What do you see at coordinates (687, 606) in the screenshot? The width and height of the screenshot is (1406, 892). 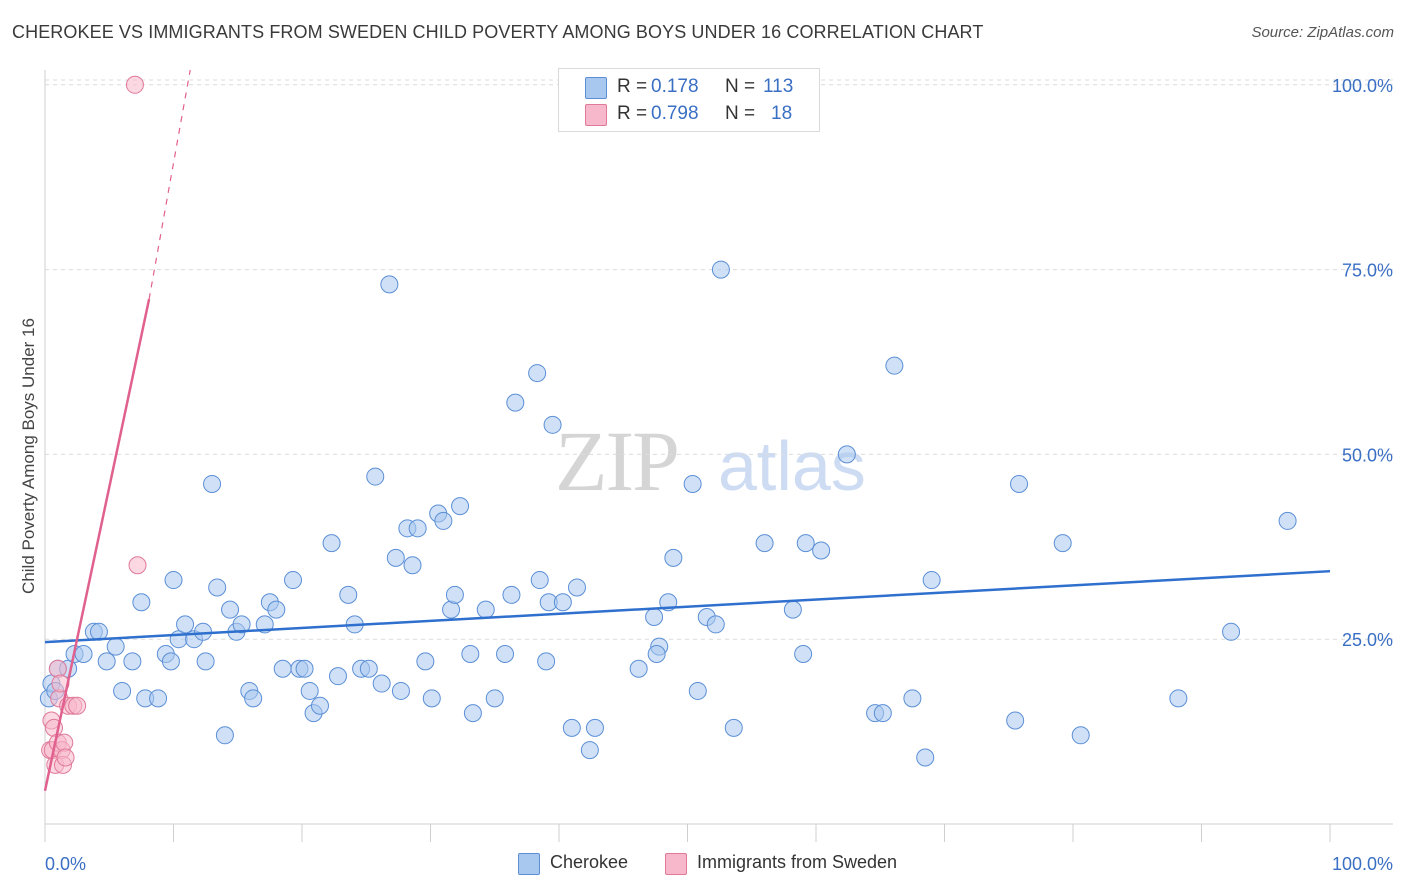 I see `cherokee-trend-line` at bounding box center [687, 606].